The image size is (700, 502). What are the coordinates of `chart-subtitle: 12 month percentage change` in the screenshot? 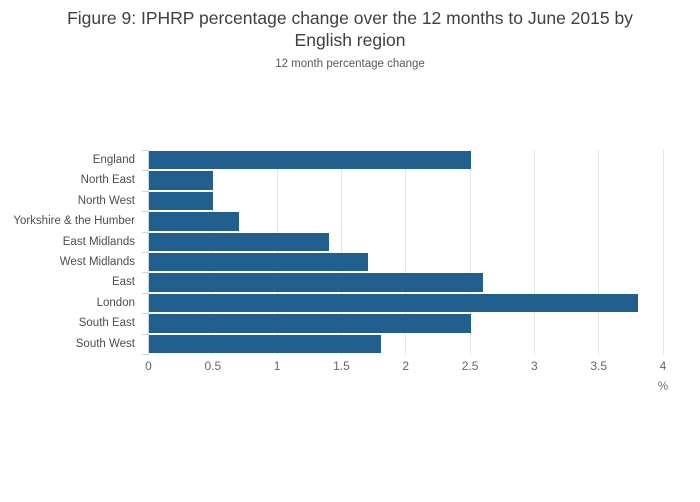 It's located at (350, 64).